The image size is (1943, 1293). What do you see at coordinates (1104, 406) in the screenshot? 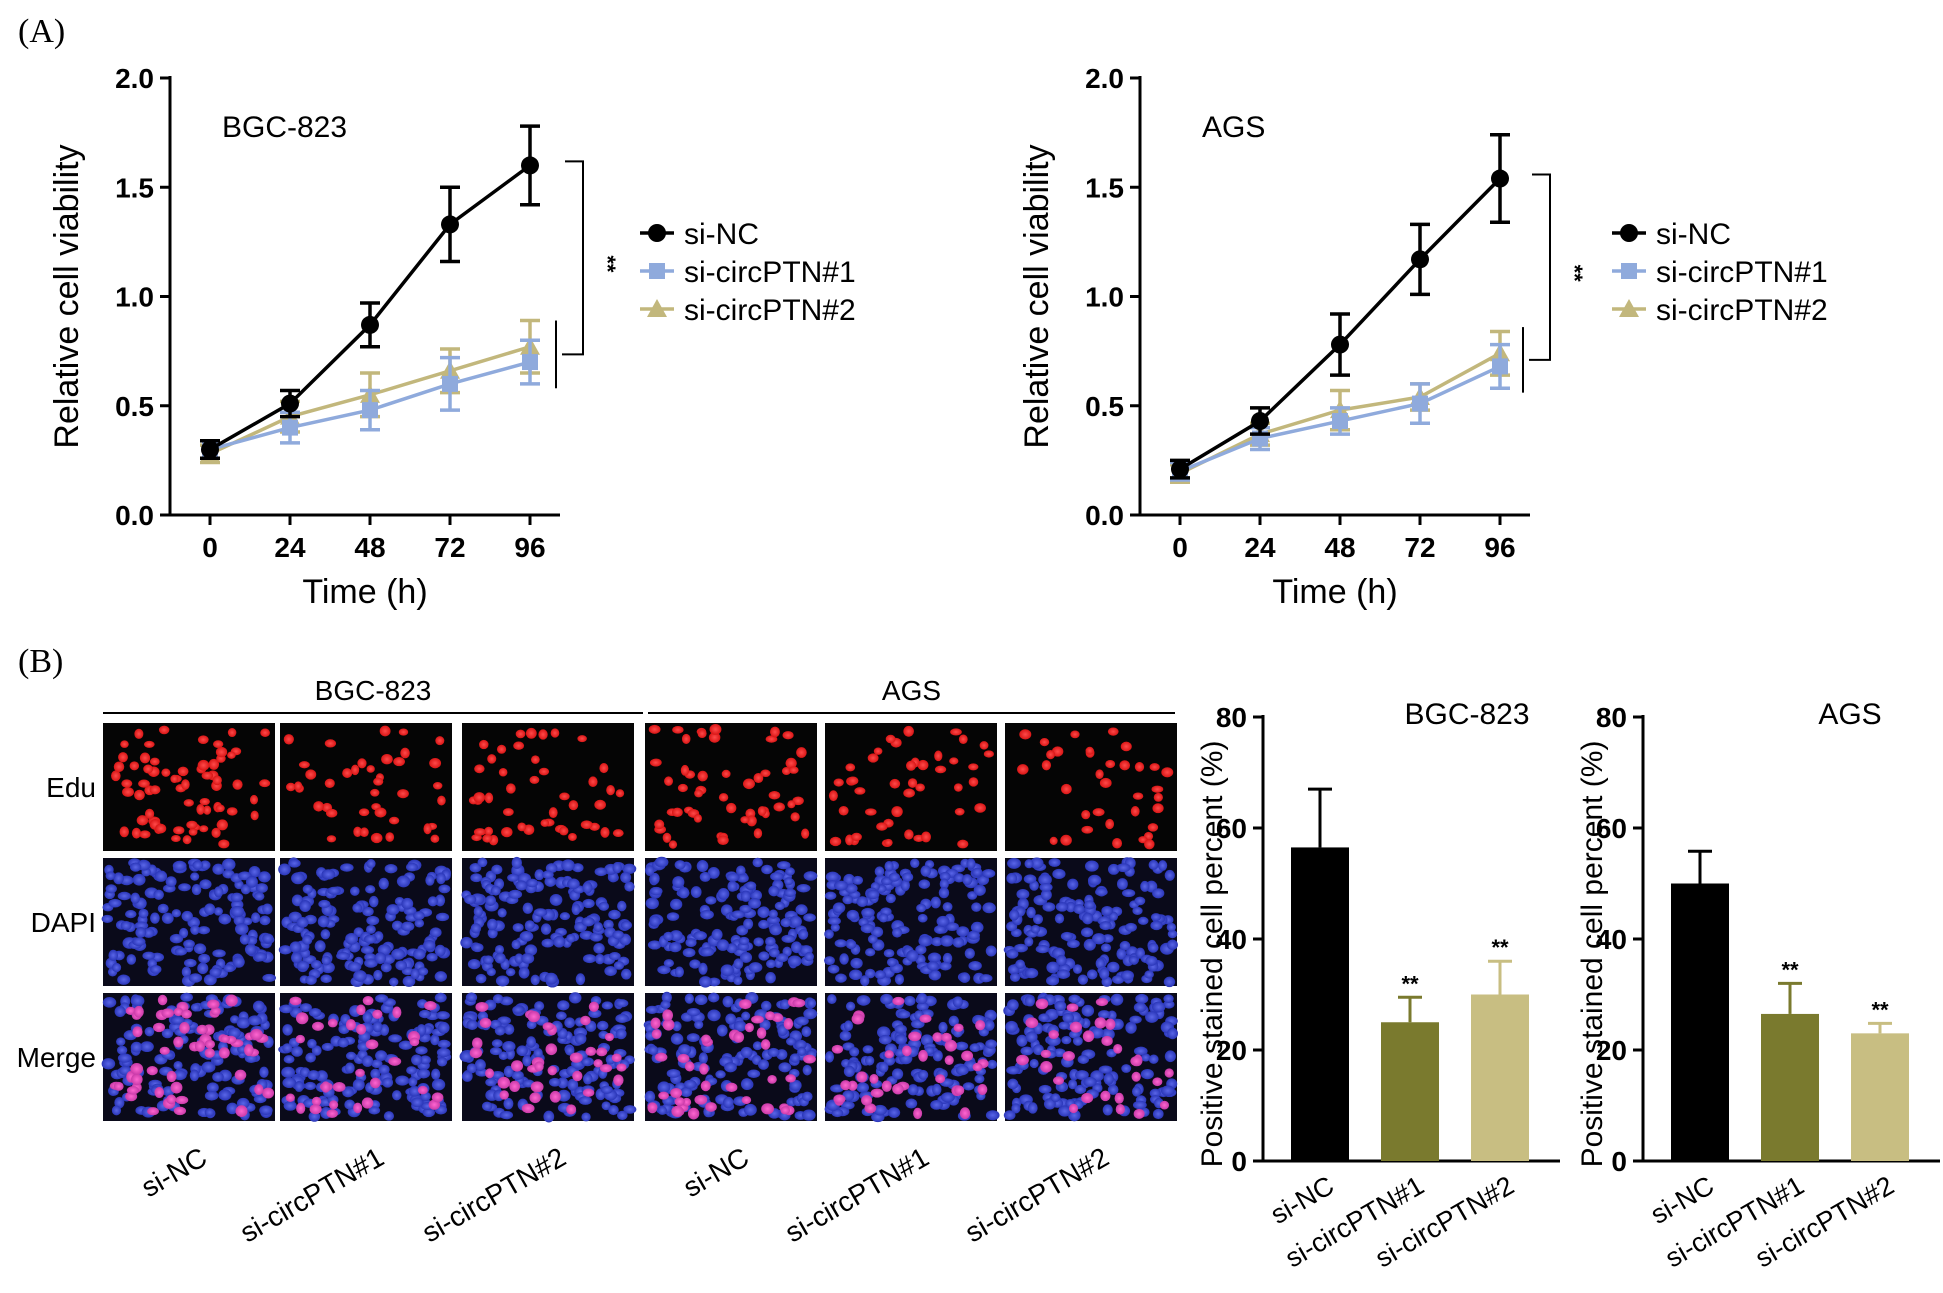
I see `y-tick-label: 0.5` at bounding box center [1104, 406].